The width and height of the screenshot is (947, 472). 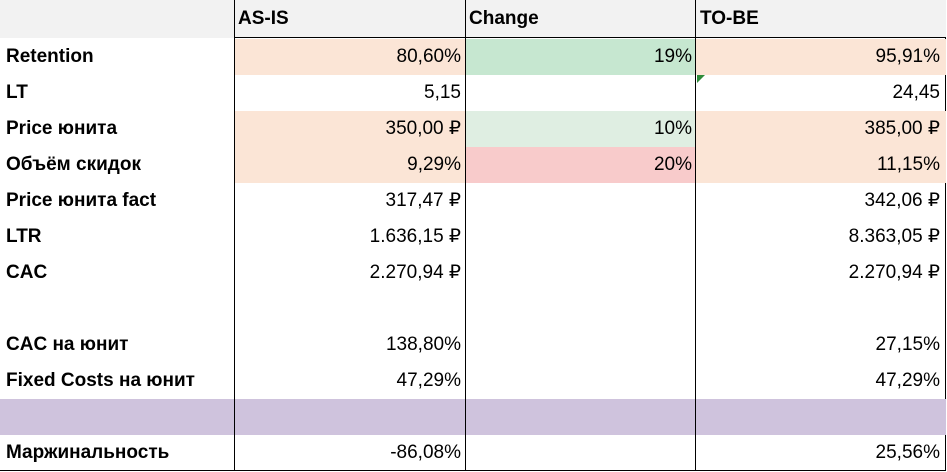 I want to click on as-is-value: 47,29%, so click(x=428, y=380).